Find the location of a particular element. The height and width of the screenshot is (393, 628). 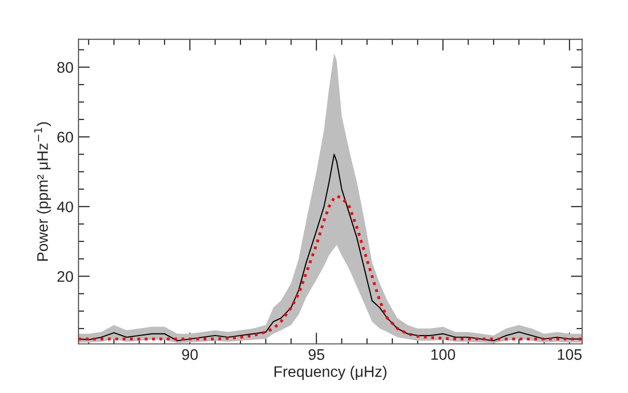

y-axis-title: Power (ppm² μHz$^{−1}$) is located at coordinates (42, 191).